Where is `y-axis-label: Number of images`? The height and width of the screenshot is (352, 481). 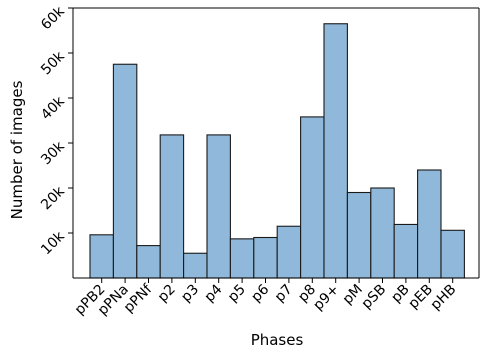
y-axis-label: Number of images is located at coordinates (17, 149).